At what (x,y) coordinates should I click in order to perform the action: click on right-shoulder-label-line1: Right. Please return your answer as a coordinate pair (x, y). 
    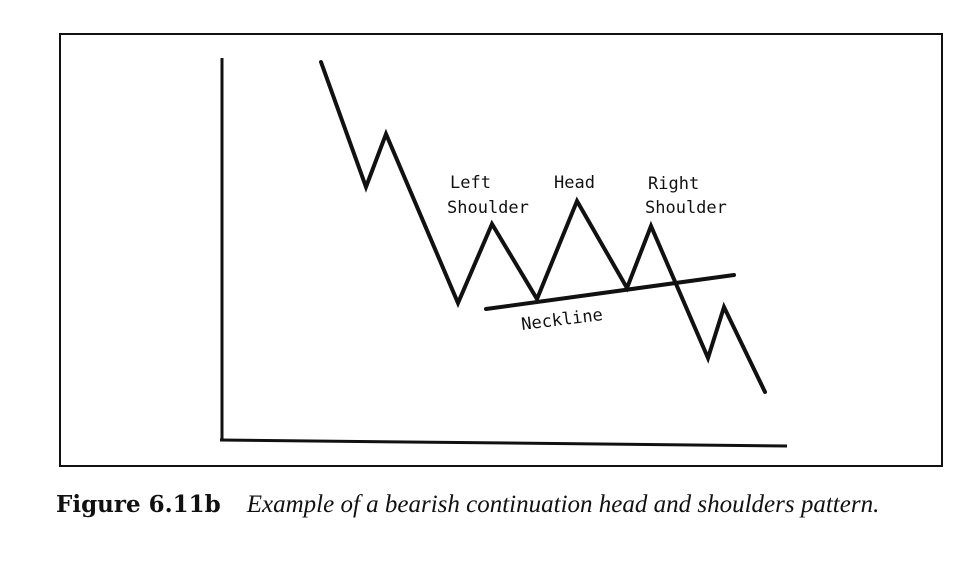
    Looking at the image, I should click on (673, 184).